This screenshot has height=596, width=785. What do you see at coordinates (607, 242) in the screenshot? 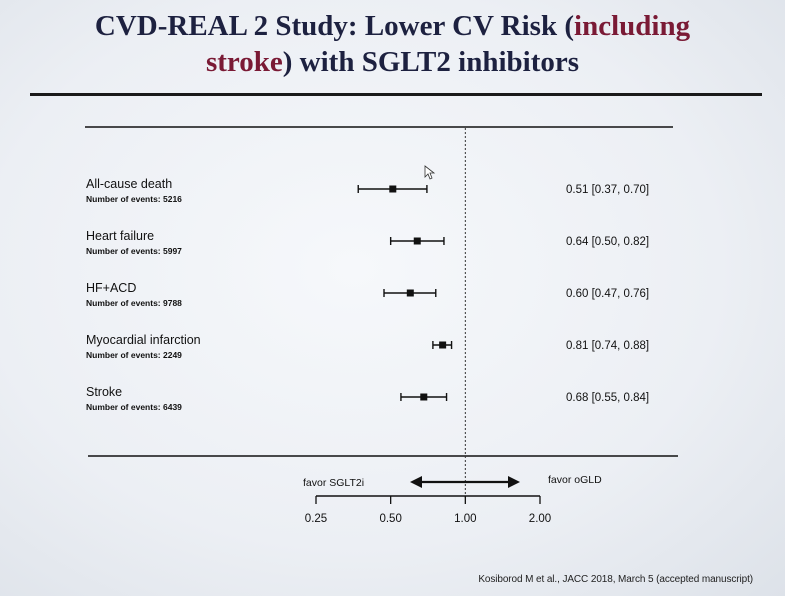
I see `ci-text: 0.64 [0.50, 0.82]` at bounding box center [607, 242].